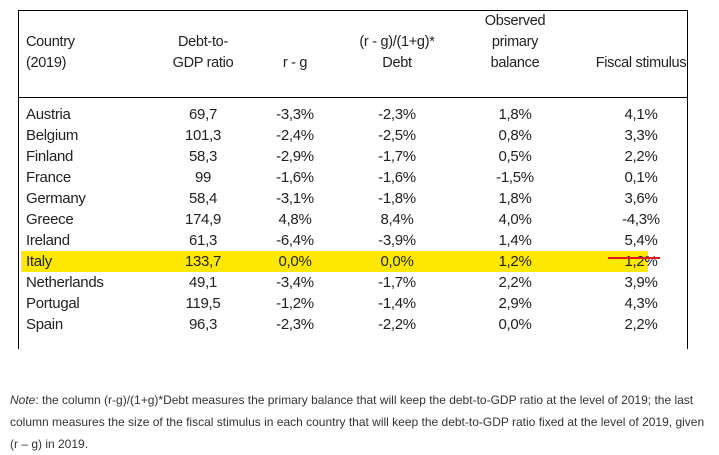 Image resolution: width=719 pixels, height=455 pixels. What do you see at coordinates (353, 198) in the screenshot?
I see `table-row: Germany 58,4 -3,1% -1,8% 1,8% 3,6%` at bounding box center [353, 198].